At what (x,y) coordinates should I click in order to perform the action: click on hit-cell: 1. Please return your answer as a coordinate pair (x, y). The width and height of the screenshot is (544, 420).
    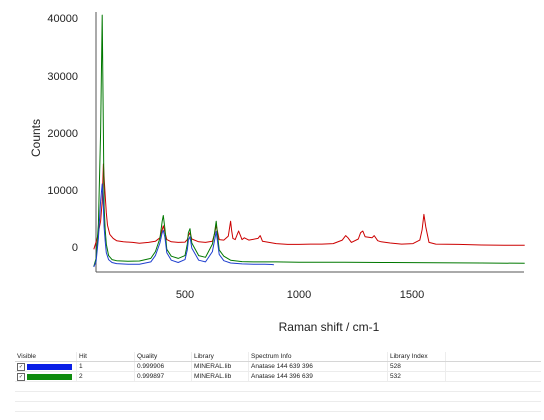
    Looking at the image, I should click on (106, 366).